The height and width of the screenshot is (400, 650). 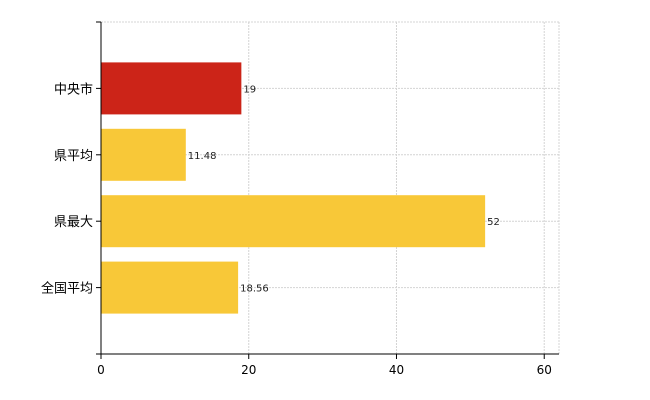 I want to click on data-label: 11.48, so click(x=202, y=156).